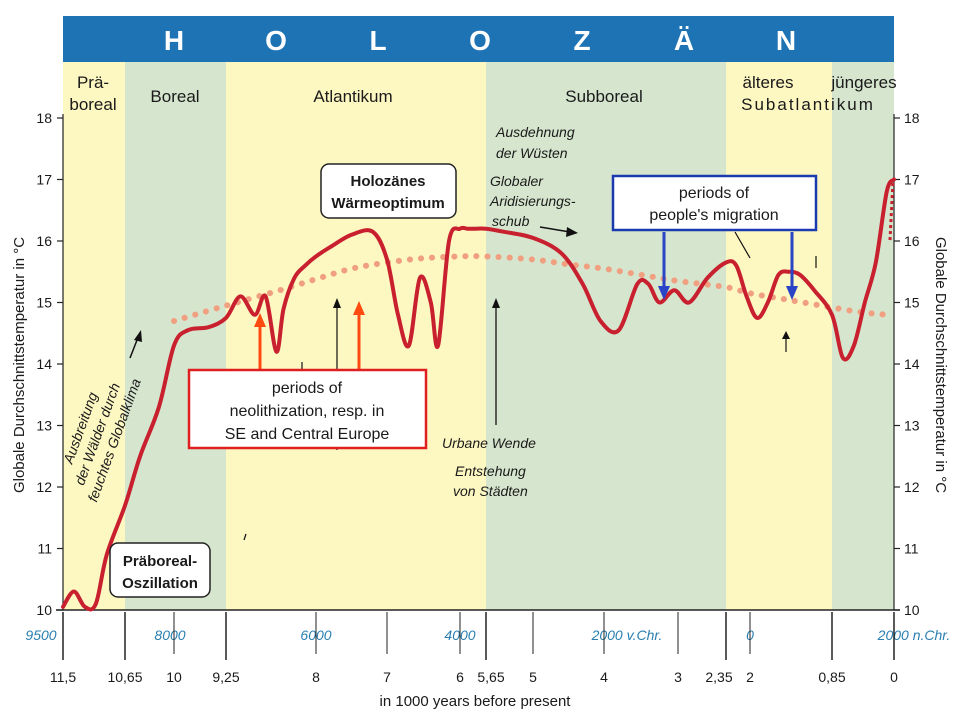  I want to click on bp-tick-label: 2,35, so click(718, 677).